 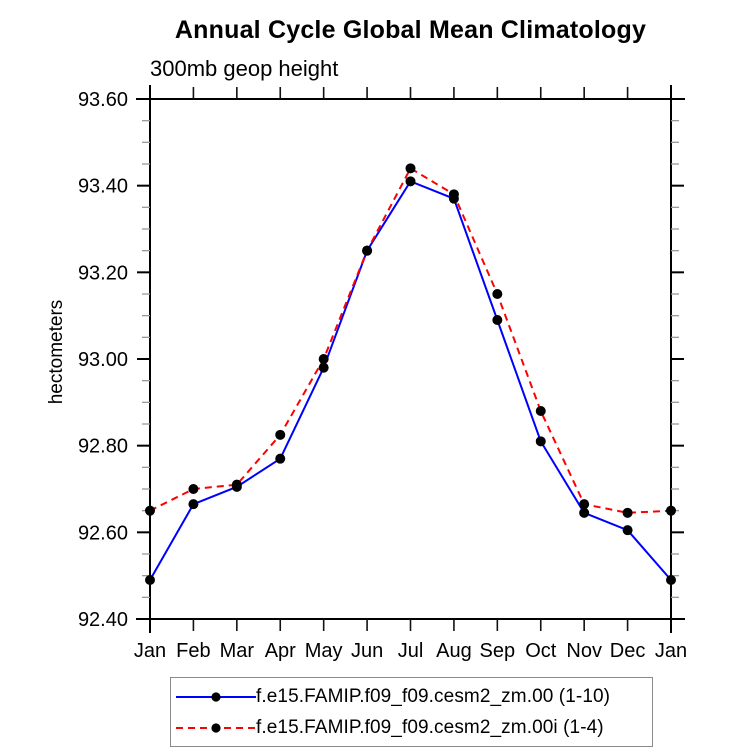 What do you see at coordinates (103, 100) in the screenshot?
I see `svg-text: 93.60` at bounding box center [103, 100].